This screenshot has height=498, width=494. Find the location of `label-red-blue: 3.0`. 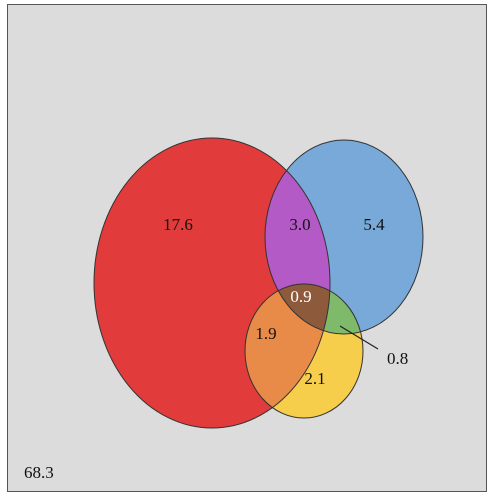

label-red-blue: 3.0 is located at coordinates (299, 224).